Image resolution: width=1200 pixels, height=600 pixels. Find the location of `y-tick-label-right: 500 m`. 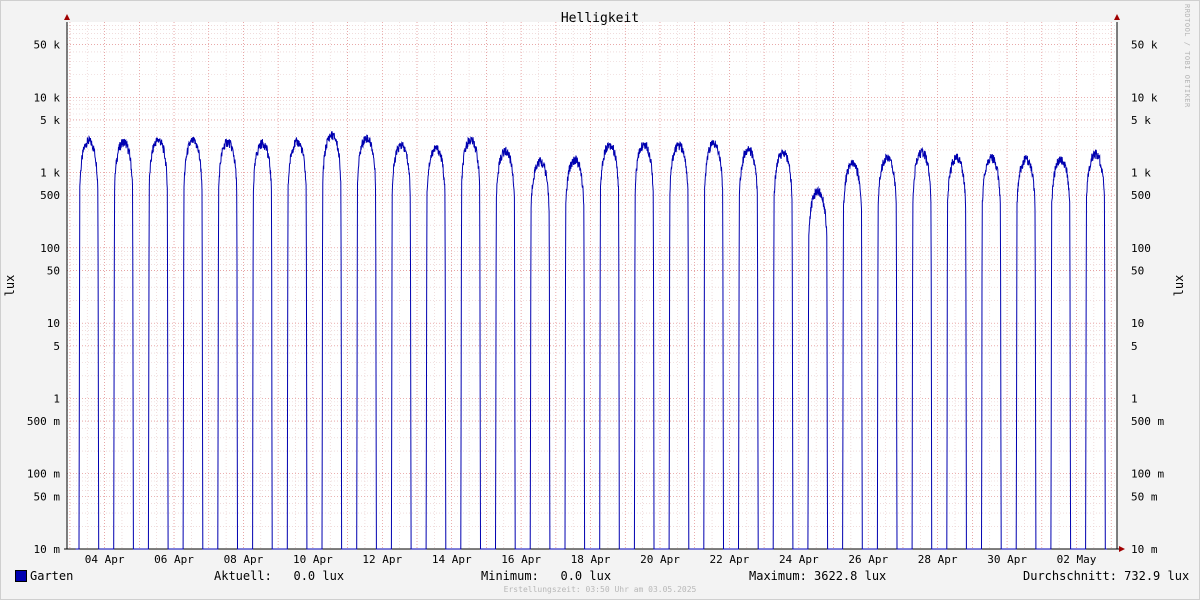

y-tick-label-right: 500 m is located at coordinates (1147, 421).